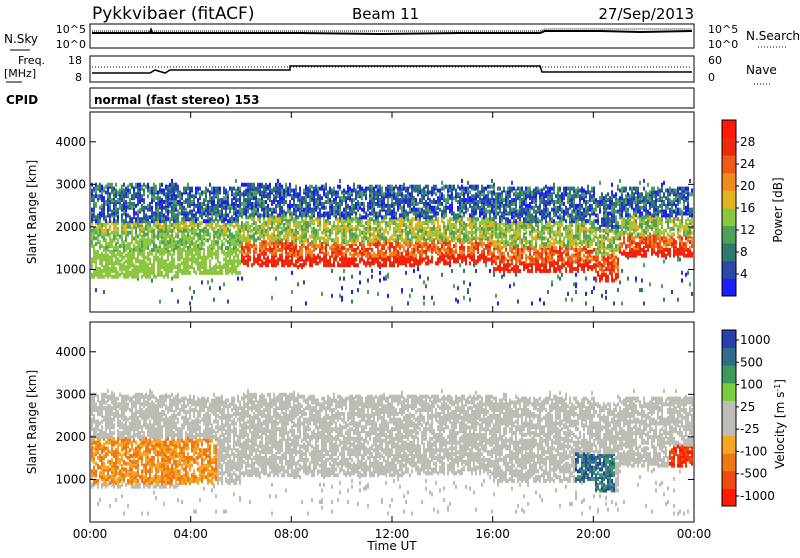  I want to click on noise-right-tick-bottom: 10^0, so click(723, 44).